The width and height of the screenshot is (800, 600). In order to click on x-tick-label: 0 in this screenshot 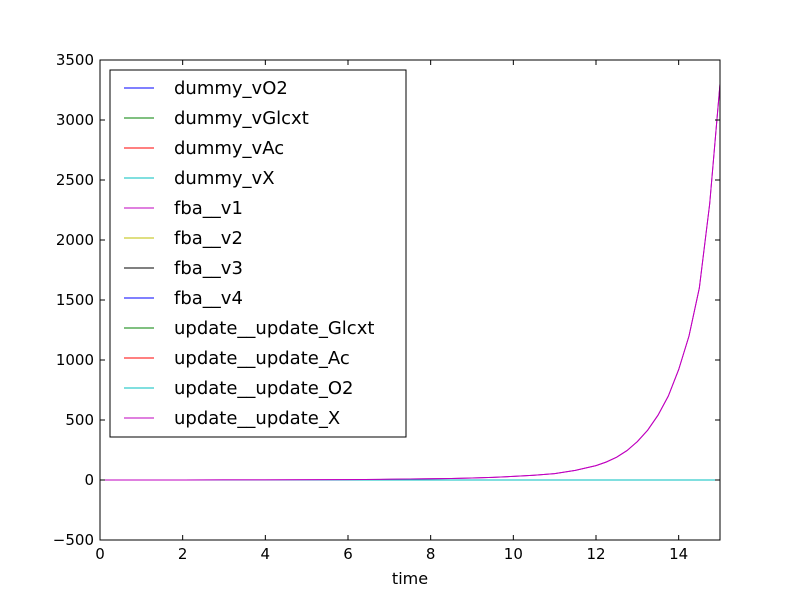, I will do `click(100, 554)`.